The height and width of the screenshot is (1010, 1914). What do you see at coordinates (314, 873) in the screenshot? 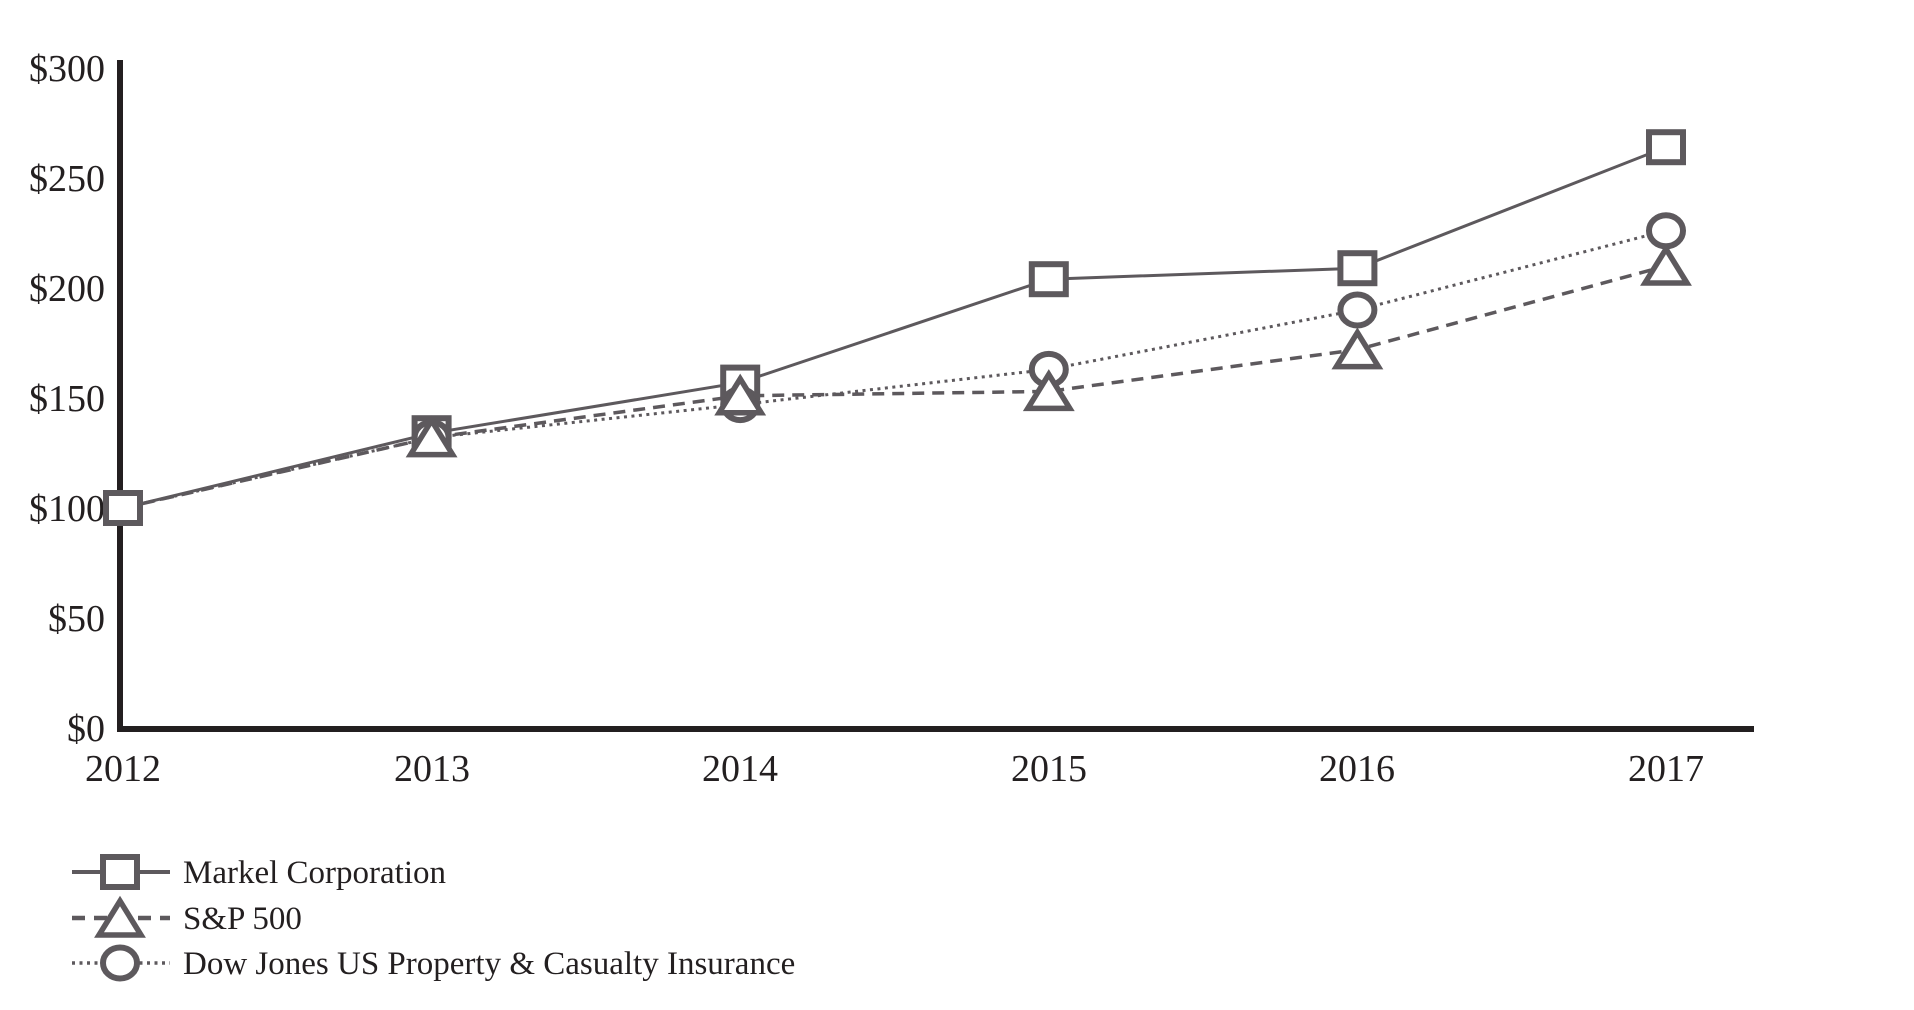
I see `legend-label: Markel Corporation` at bounding box center [314, 873].